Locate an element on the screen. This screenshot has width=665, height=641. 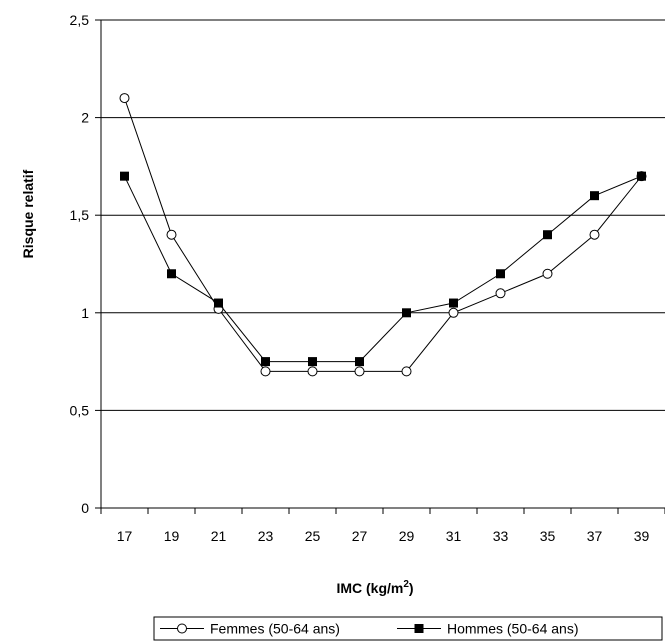
y-tick-label-2: 1 is located at coordinates (85, 313).